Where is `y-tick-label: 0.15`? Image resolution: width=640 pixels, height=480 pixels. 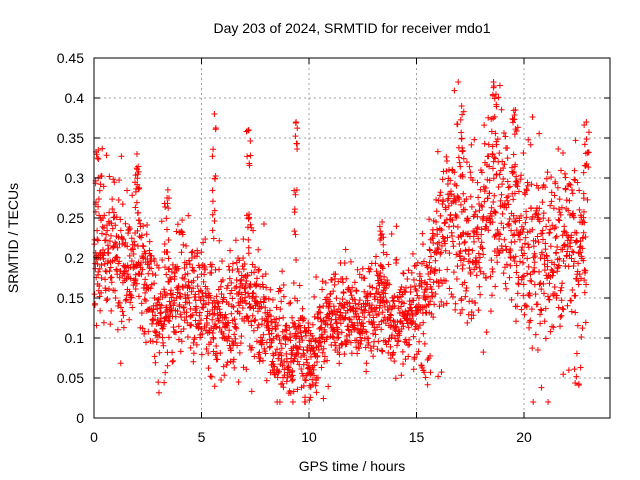 y-tick-label: 0.15 is located at coordinates (70, 298).